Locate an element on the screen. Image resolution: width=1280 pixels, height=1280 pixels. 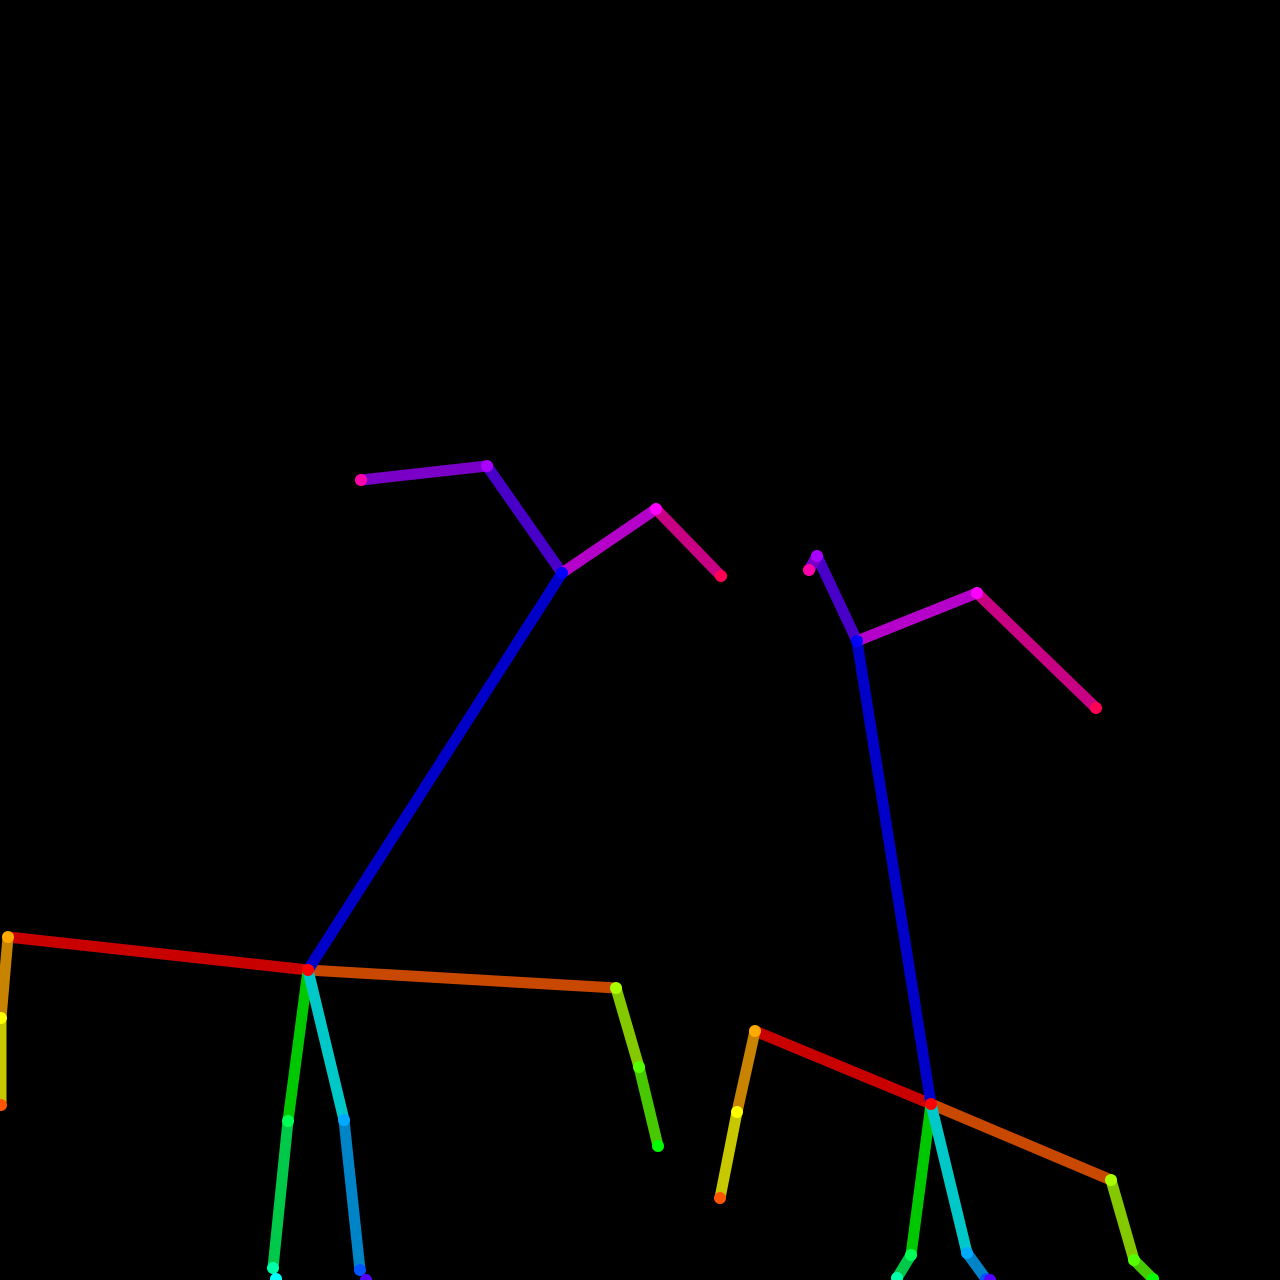
left-forearm-limb is located at coordinates (648, 1106).